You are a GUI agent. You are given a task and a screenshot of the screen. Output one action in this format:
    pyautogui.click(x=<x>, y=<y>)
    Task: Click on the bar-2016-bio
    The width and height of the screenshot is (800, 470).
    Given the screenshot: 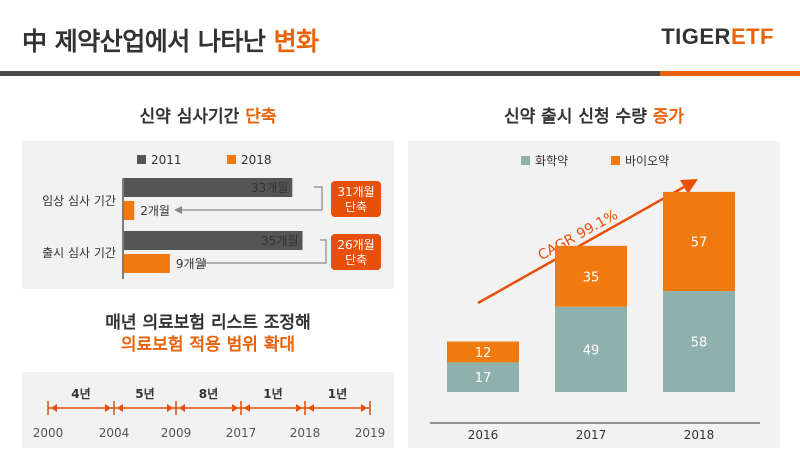 What is the action you would take?
    pyautogui.click(x=483, y=352)
    